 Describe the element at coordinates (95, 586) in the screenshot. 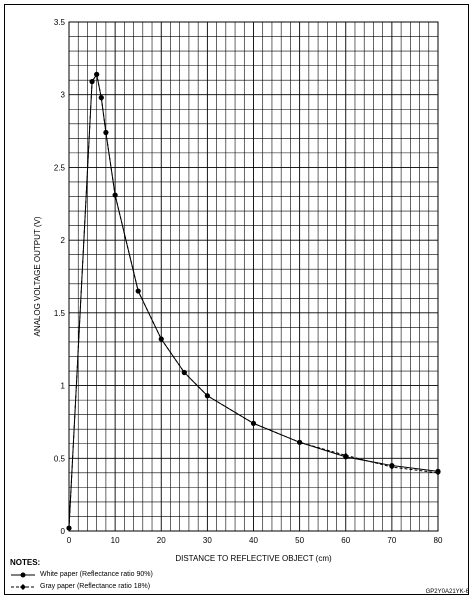

I see `legend-gray-paper-label: Gray paper (Reflectance ratio 18%)` at that location.